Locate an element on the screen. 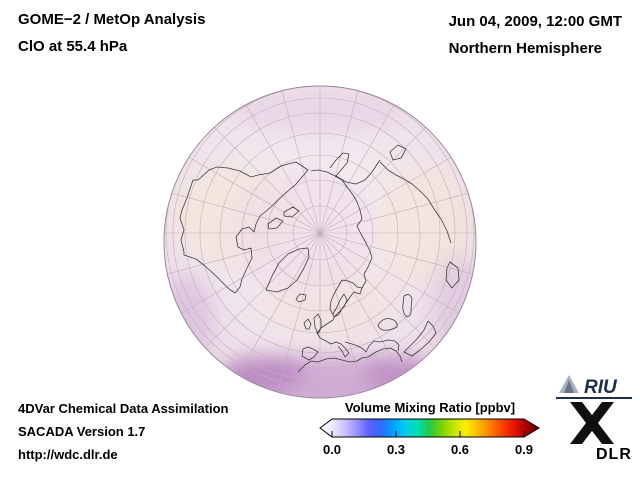 This screenshot has height=480, width=640. credits-line-3: http://wdc.dlr.de is located at coordinates (68, 454).